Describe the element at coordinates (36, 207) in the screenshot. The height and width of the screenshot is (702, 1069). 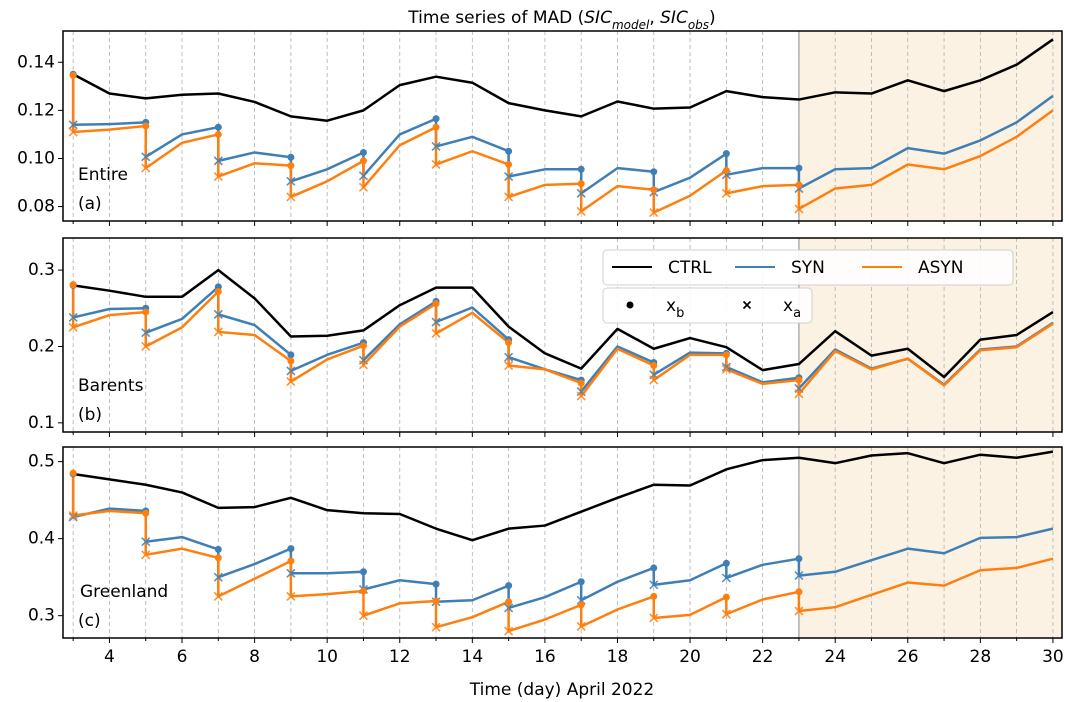
I see `y-tick-label: 0.08` at that location.